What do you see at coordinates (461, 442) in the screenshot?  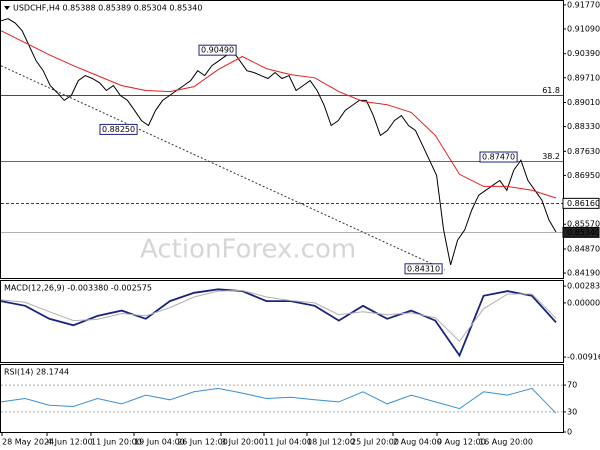 I see `x-tick-label: 9 Aug 12:00` at bounding box center [461, 442].